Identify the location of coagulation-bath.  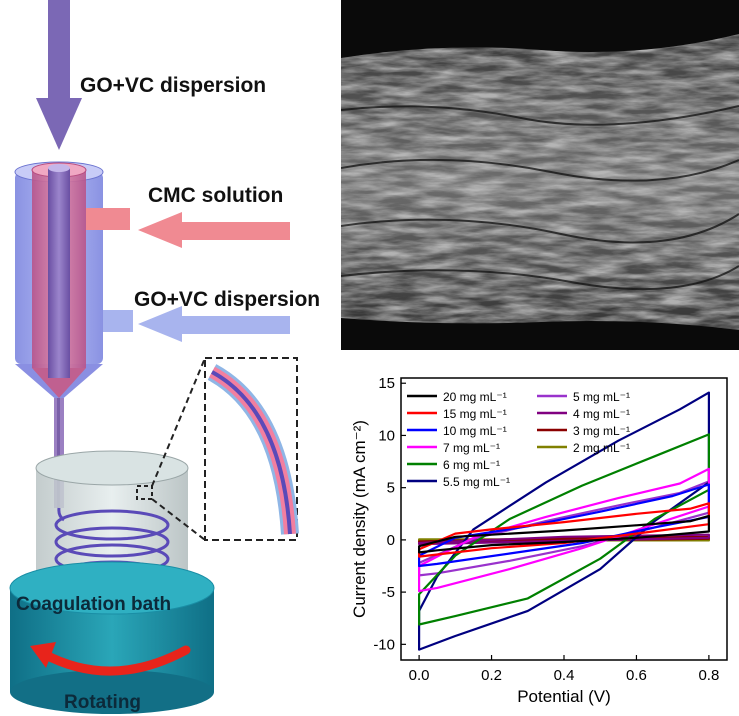
(112, 637).